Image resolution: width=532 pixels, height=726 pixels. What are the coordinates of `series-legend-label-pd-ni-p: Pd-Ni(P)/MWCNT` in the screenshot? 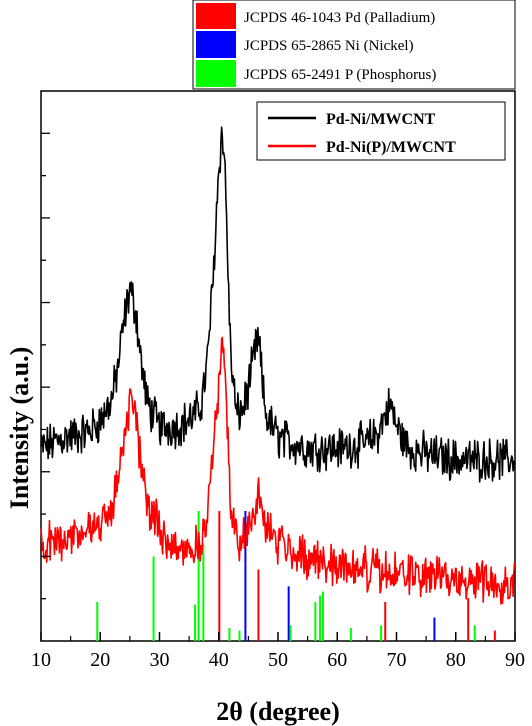 It's located at (391, 147).